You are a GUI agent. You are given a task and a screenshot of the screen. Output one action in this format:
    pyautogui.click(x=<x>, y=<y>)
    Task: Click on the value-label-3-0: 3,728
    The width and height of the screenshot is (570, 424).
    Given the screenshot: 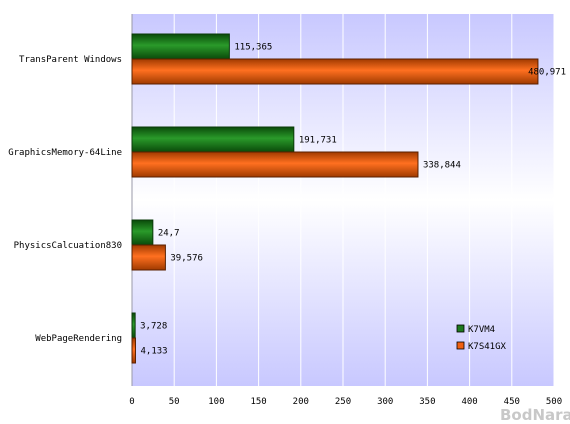 What is the action you would take?
    pyautogui.click(x=153, y=327)
    